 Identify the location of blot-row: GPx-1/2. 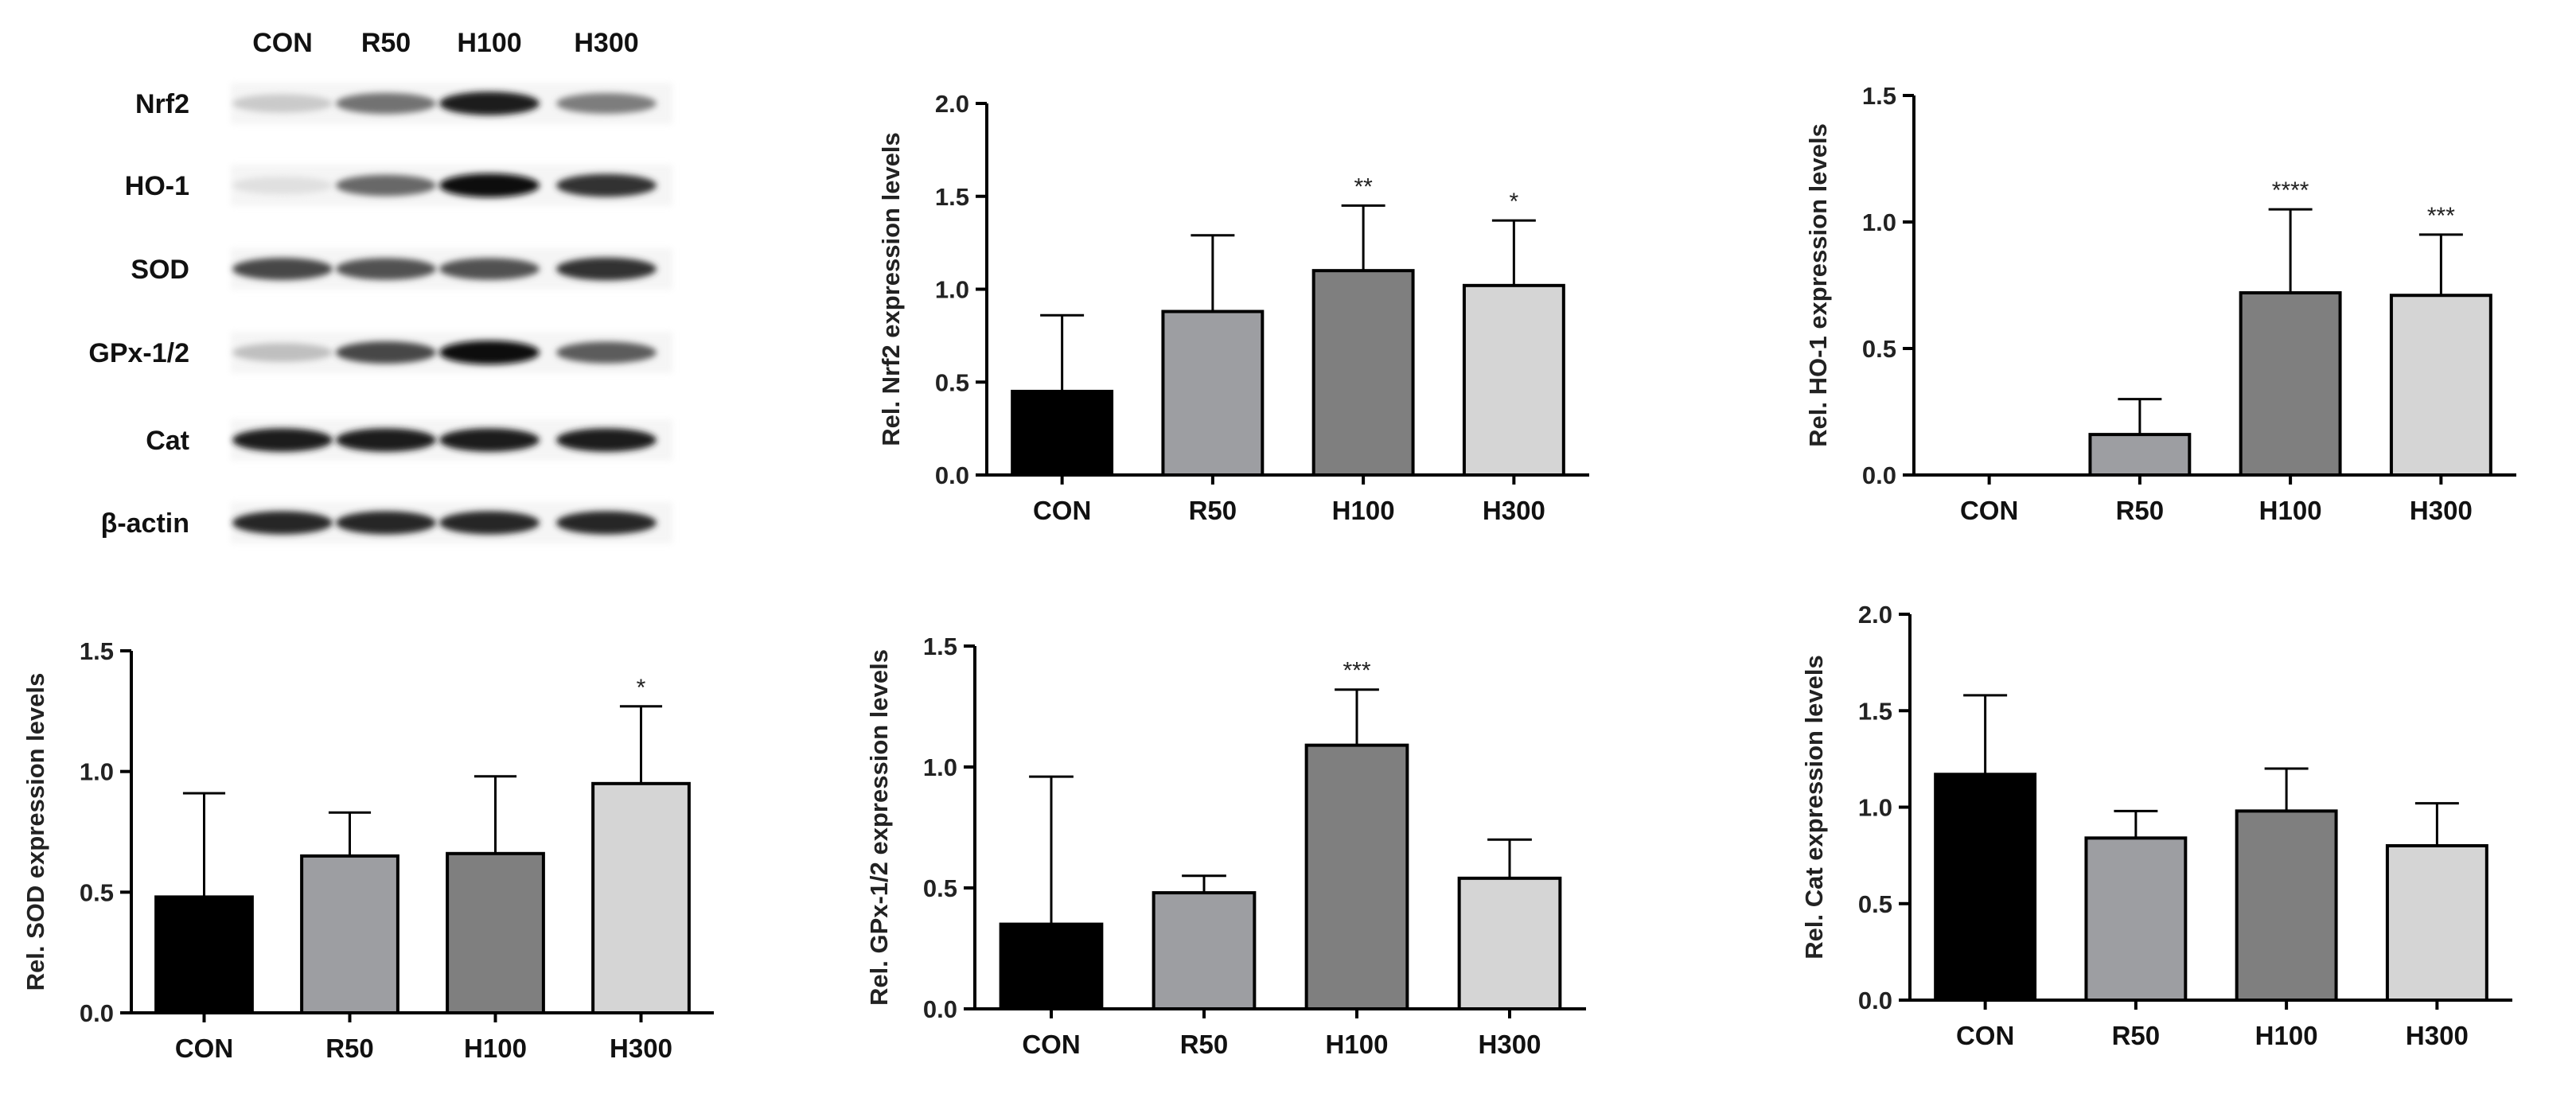
(380, 352).